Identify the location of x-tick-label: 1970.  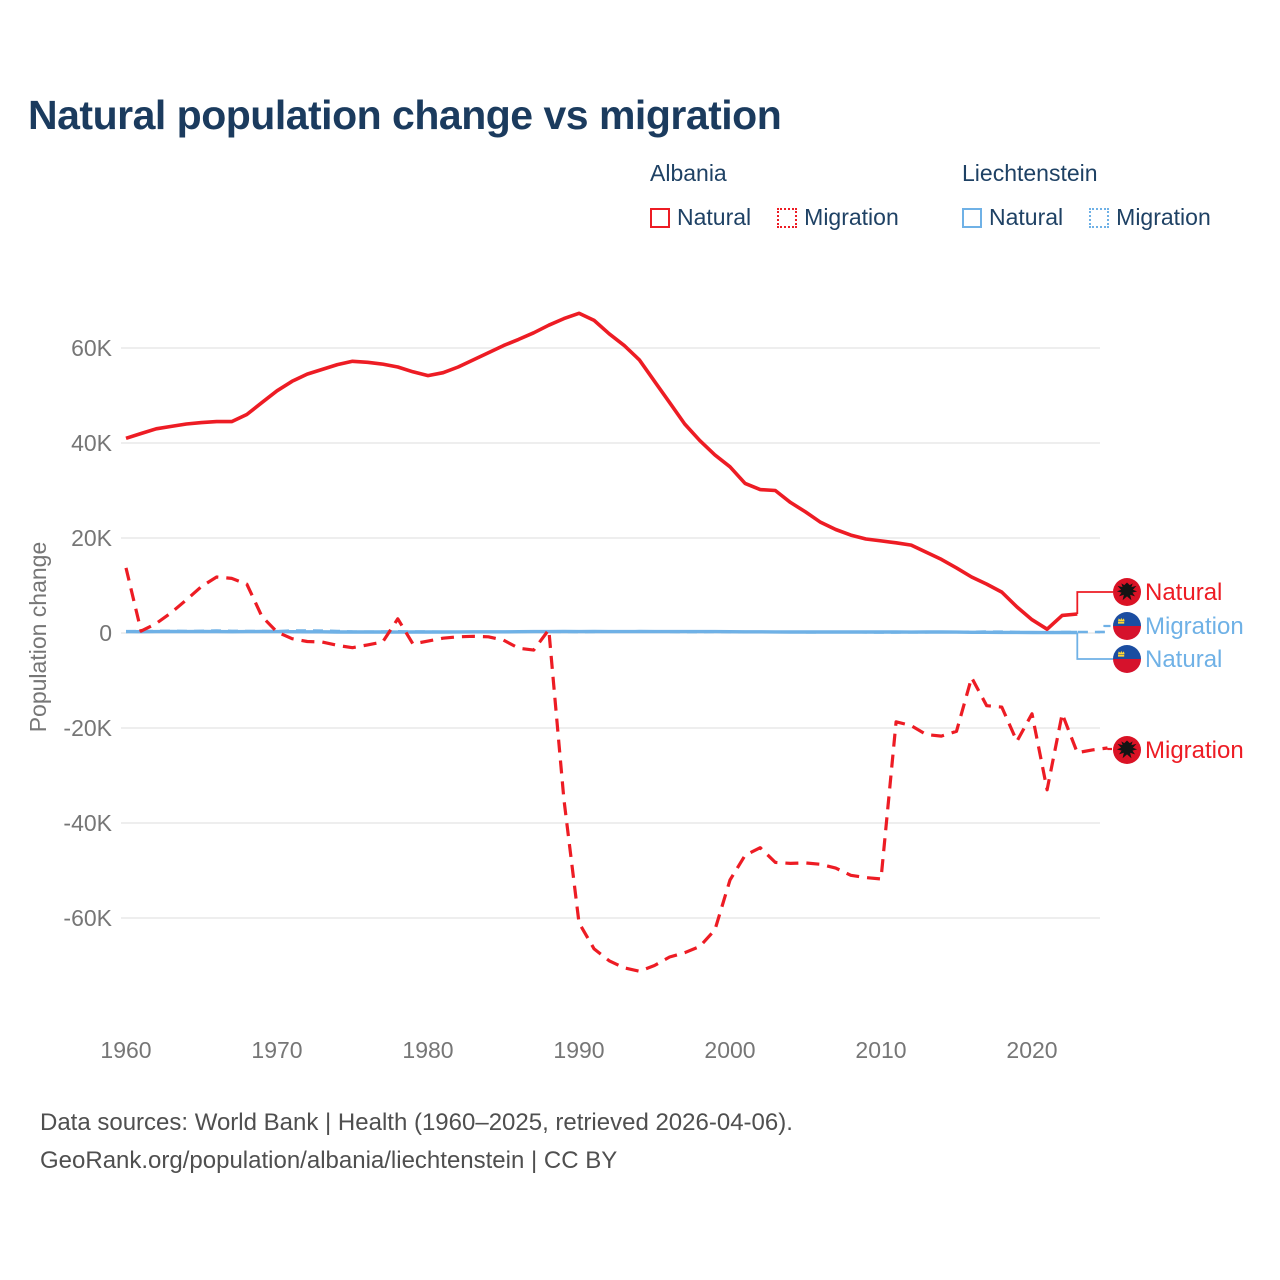
(276, 1050).